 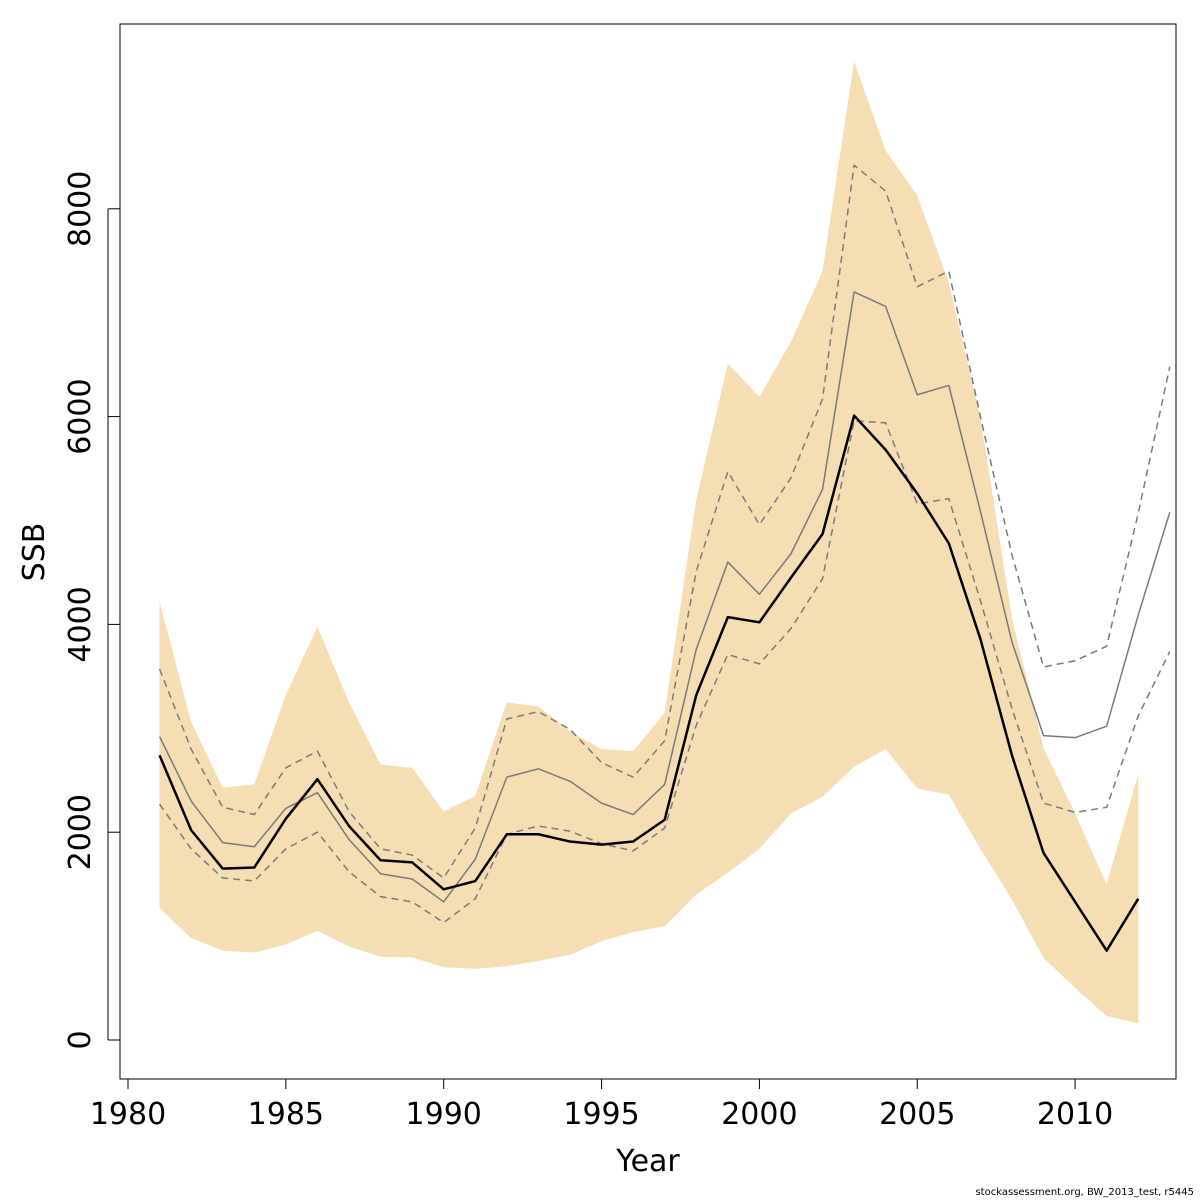 I want to click on y-axis-title: SSB, so click(x=34, y=552).